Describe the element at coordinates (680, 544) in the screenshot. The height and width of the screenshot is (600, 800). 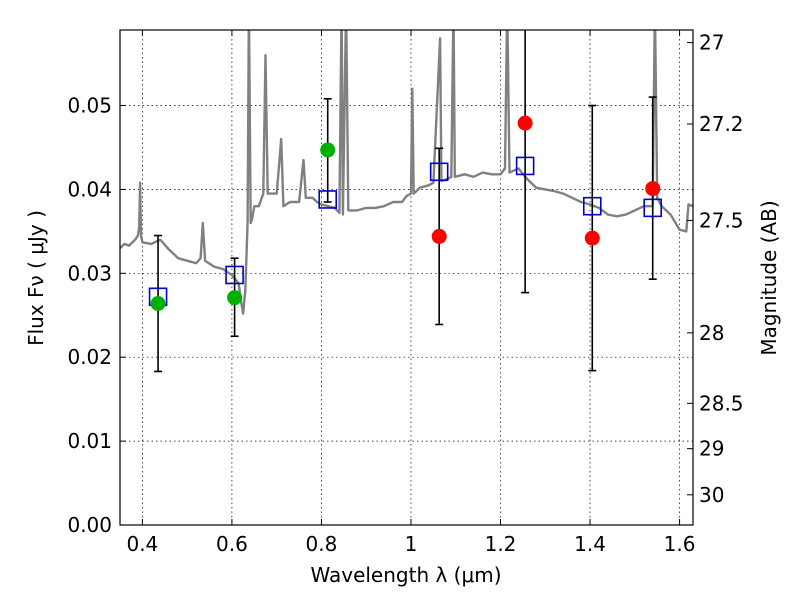
I see `x-tick-label: 1.6` at that location.